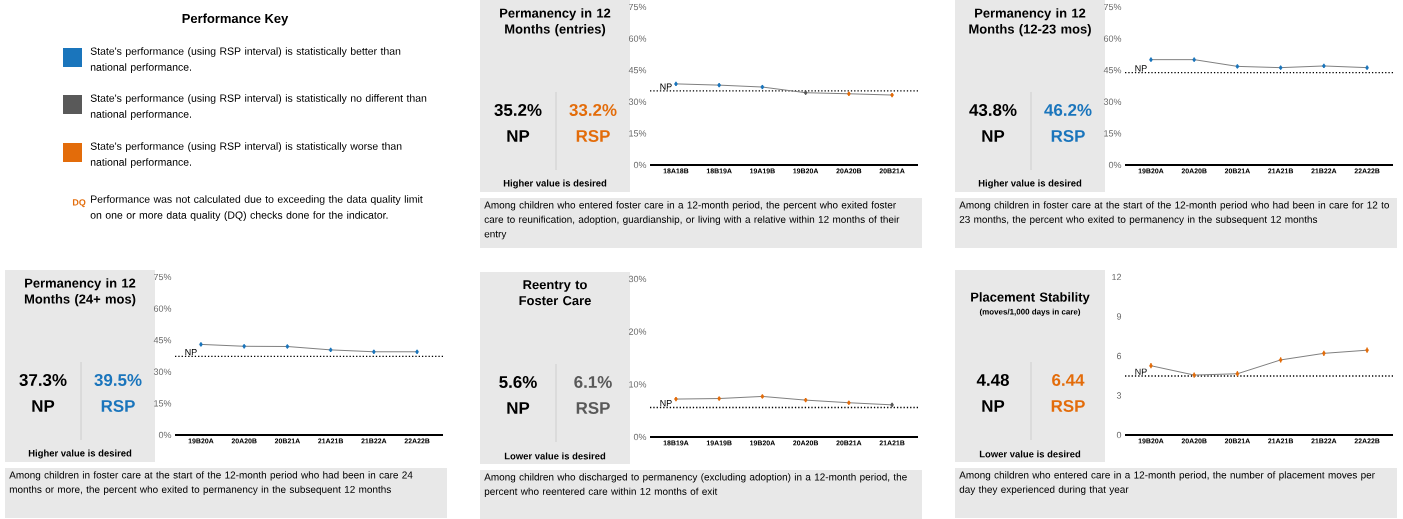 This screenshot has height=519, width=1403. Describe the element at coordinates (518, 109) in the screenshot. I see `text: 35.2%` at that location.